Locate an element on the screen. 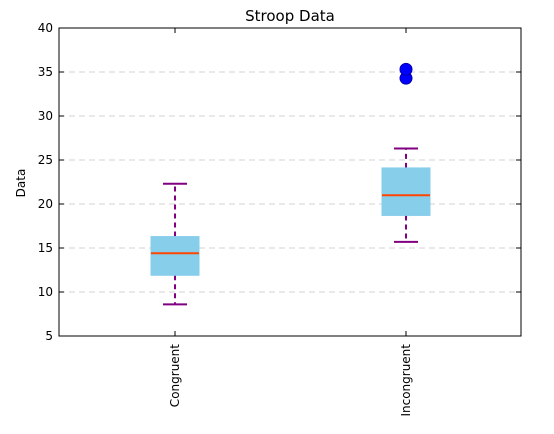  y-tick-label: 20 is located at coordinates (45, 204).